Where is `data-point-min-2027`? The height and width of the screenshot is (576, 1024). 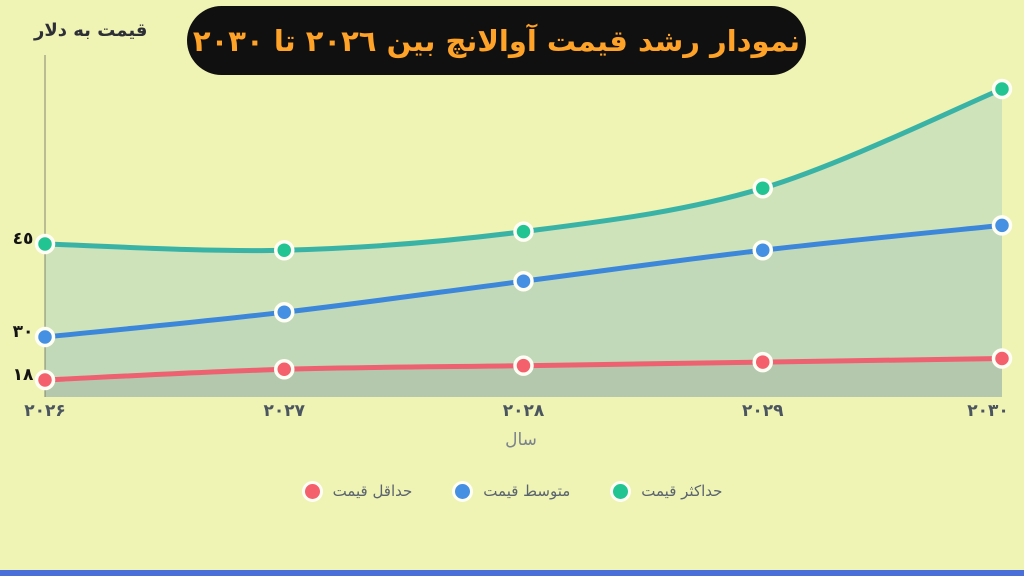
data-point-min-2027 is located at coordinates (284, 369).